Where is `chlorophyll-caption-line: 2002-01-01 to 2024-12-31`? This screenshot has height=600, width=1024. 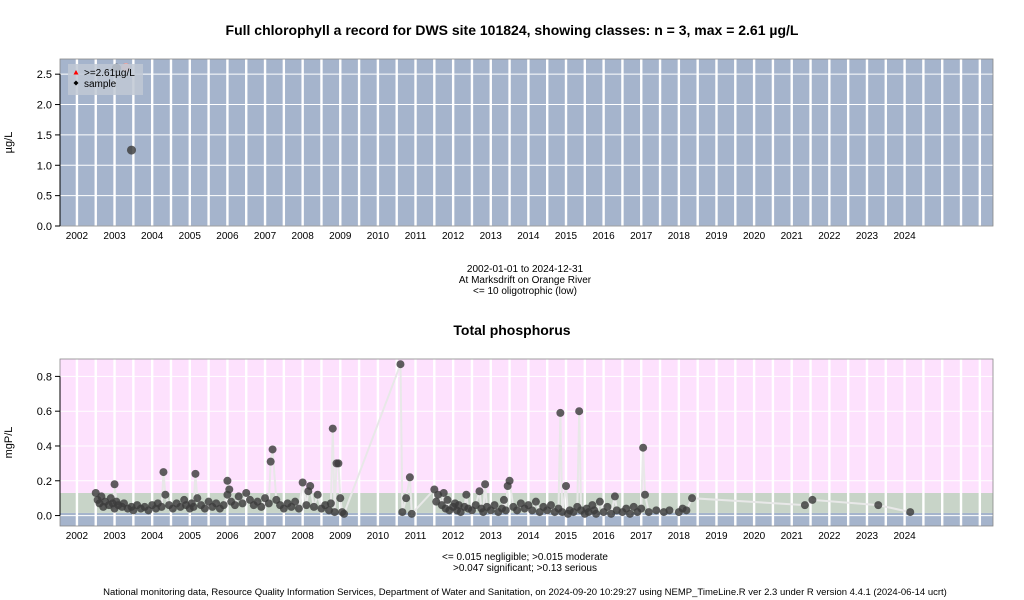 chlorophyll-caption-line: 2002-01-01 to 2024-12-31 is located at coordinates (525, 269).